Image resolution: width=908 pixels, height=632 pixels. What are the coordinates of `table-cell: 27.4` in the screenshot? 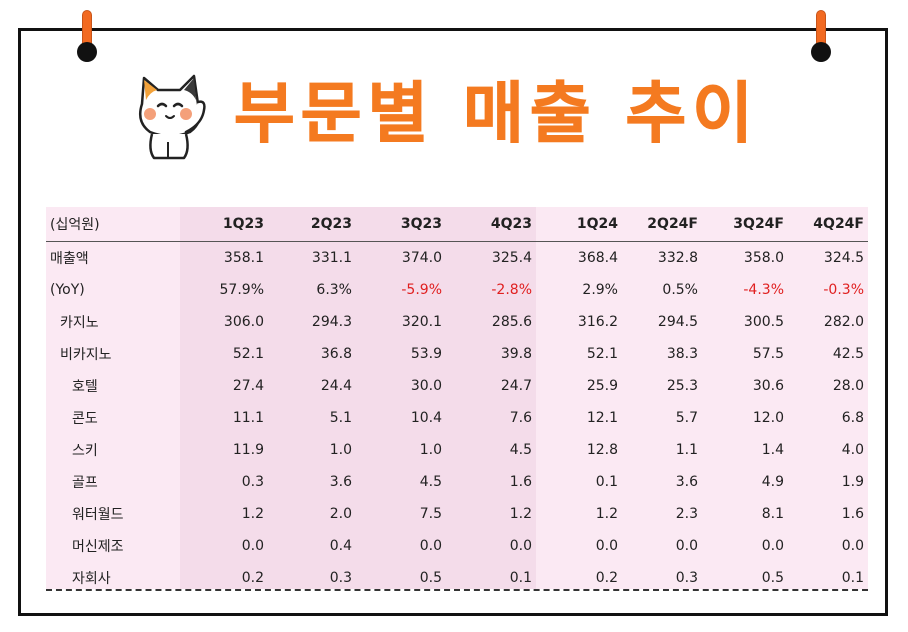 It's located at (248, 386).